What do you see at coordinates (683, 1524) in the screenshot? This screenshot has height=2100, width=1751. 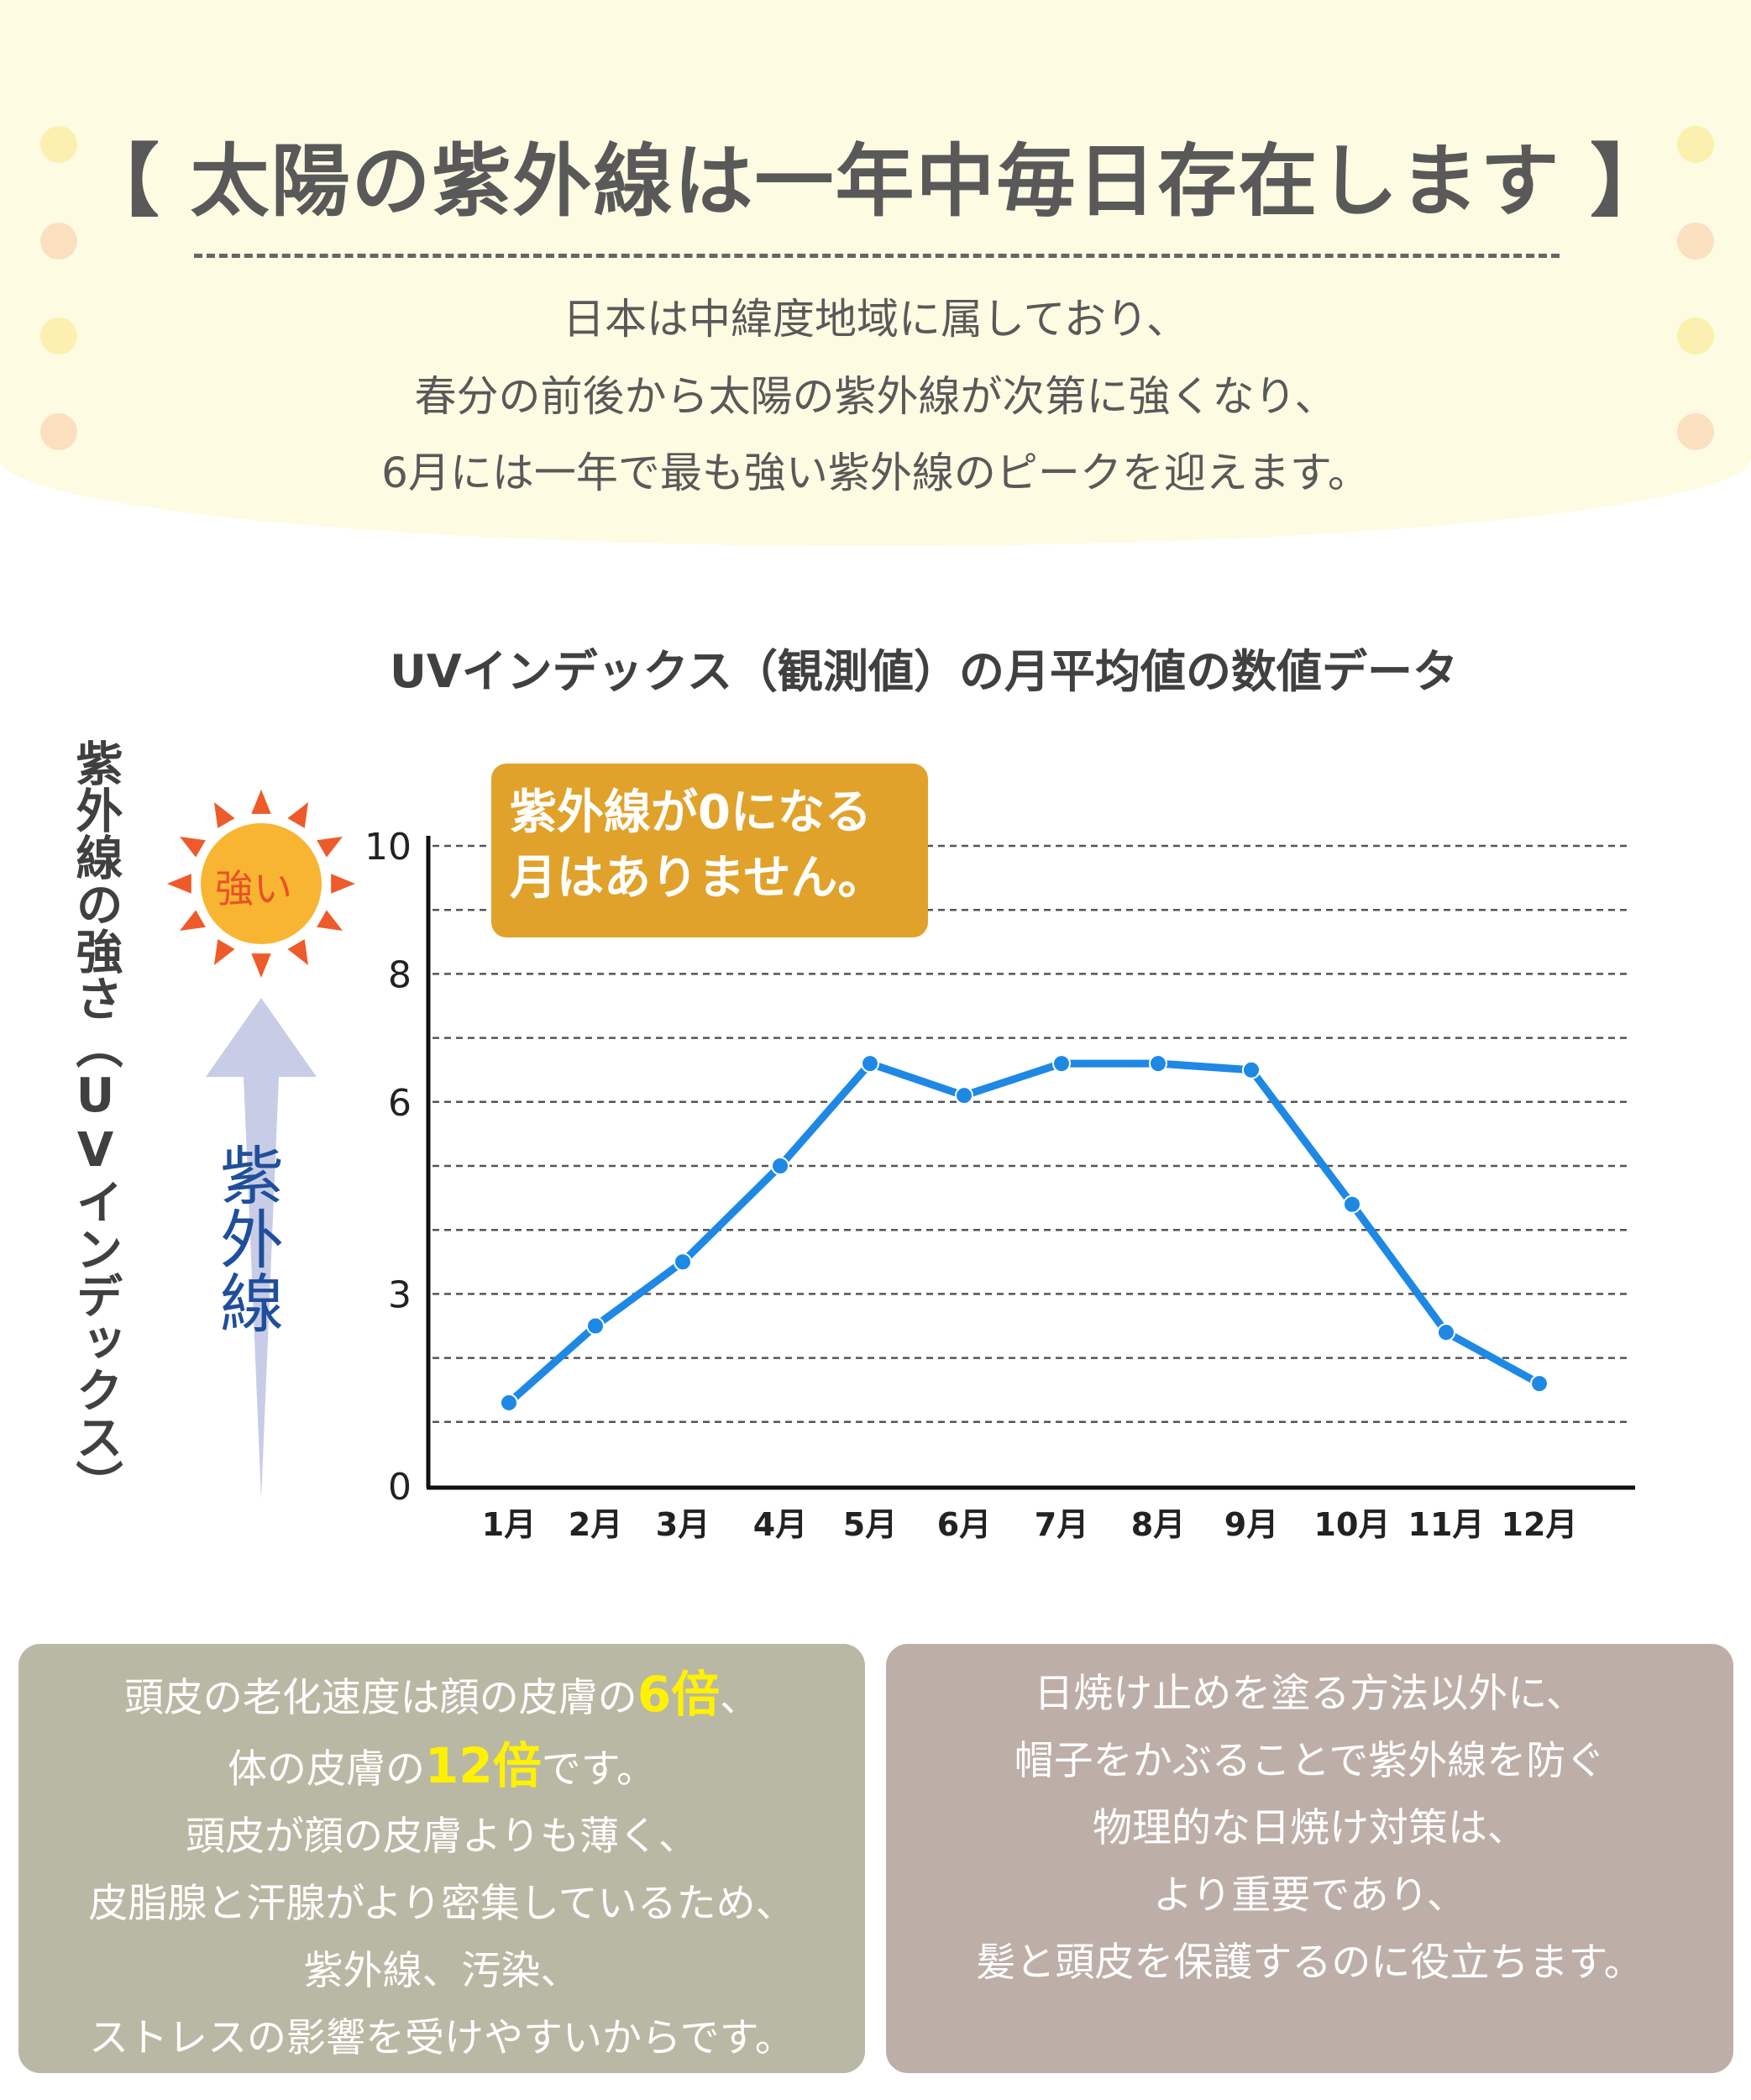 I see `x-tick-label: 3月` at bounding box center [683, 1524].